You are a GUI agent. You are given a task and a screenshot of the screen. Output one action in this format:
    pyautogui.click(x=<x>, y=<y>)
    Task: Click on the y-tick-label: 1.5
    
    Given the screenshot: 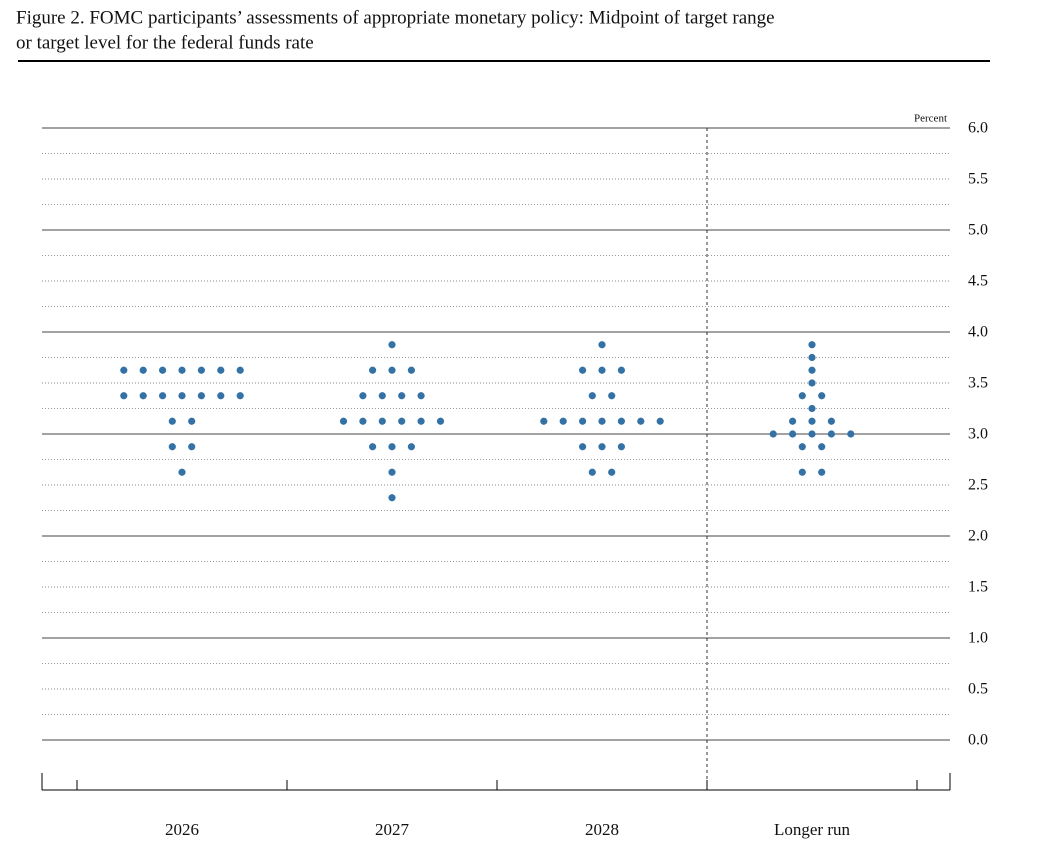 What is the action you would take?
    pyautogui.click(x=978, y=587)
    